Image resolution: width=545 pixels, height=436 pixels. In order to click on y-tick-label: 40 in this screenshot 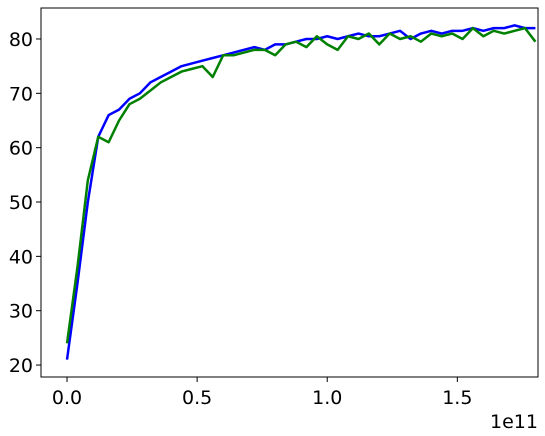, I will do `click(21, 257)`.